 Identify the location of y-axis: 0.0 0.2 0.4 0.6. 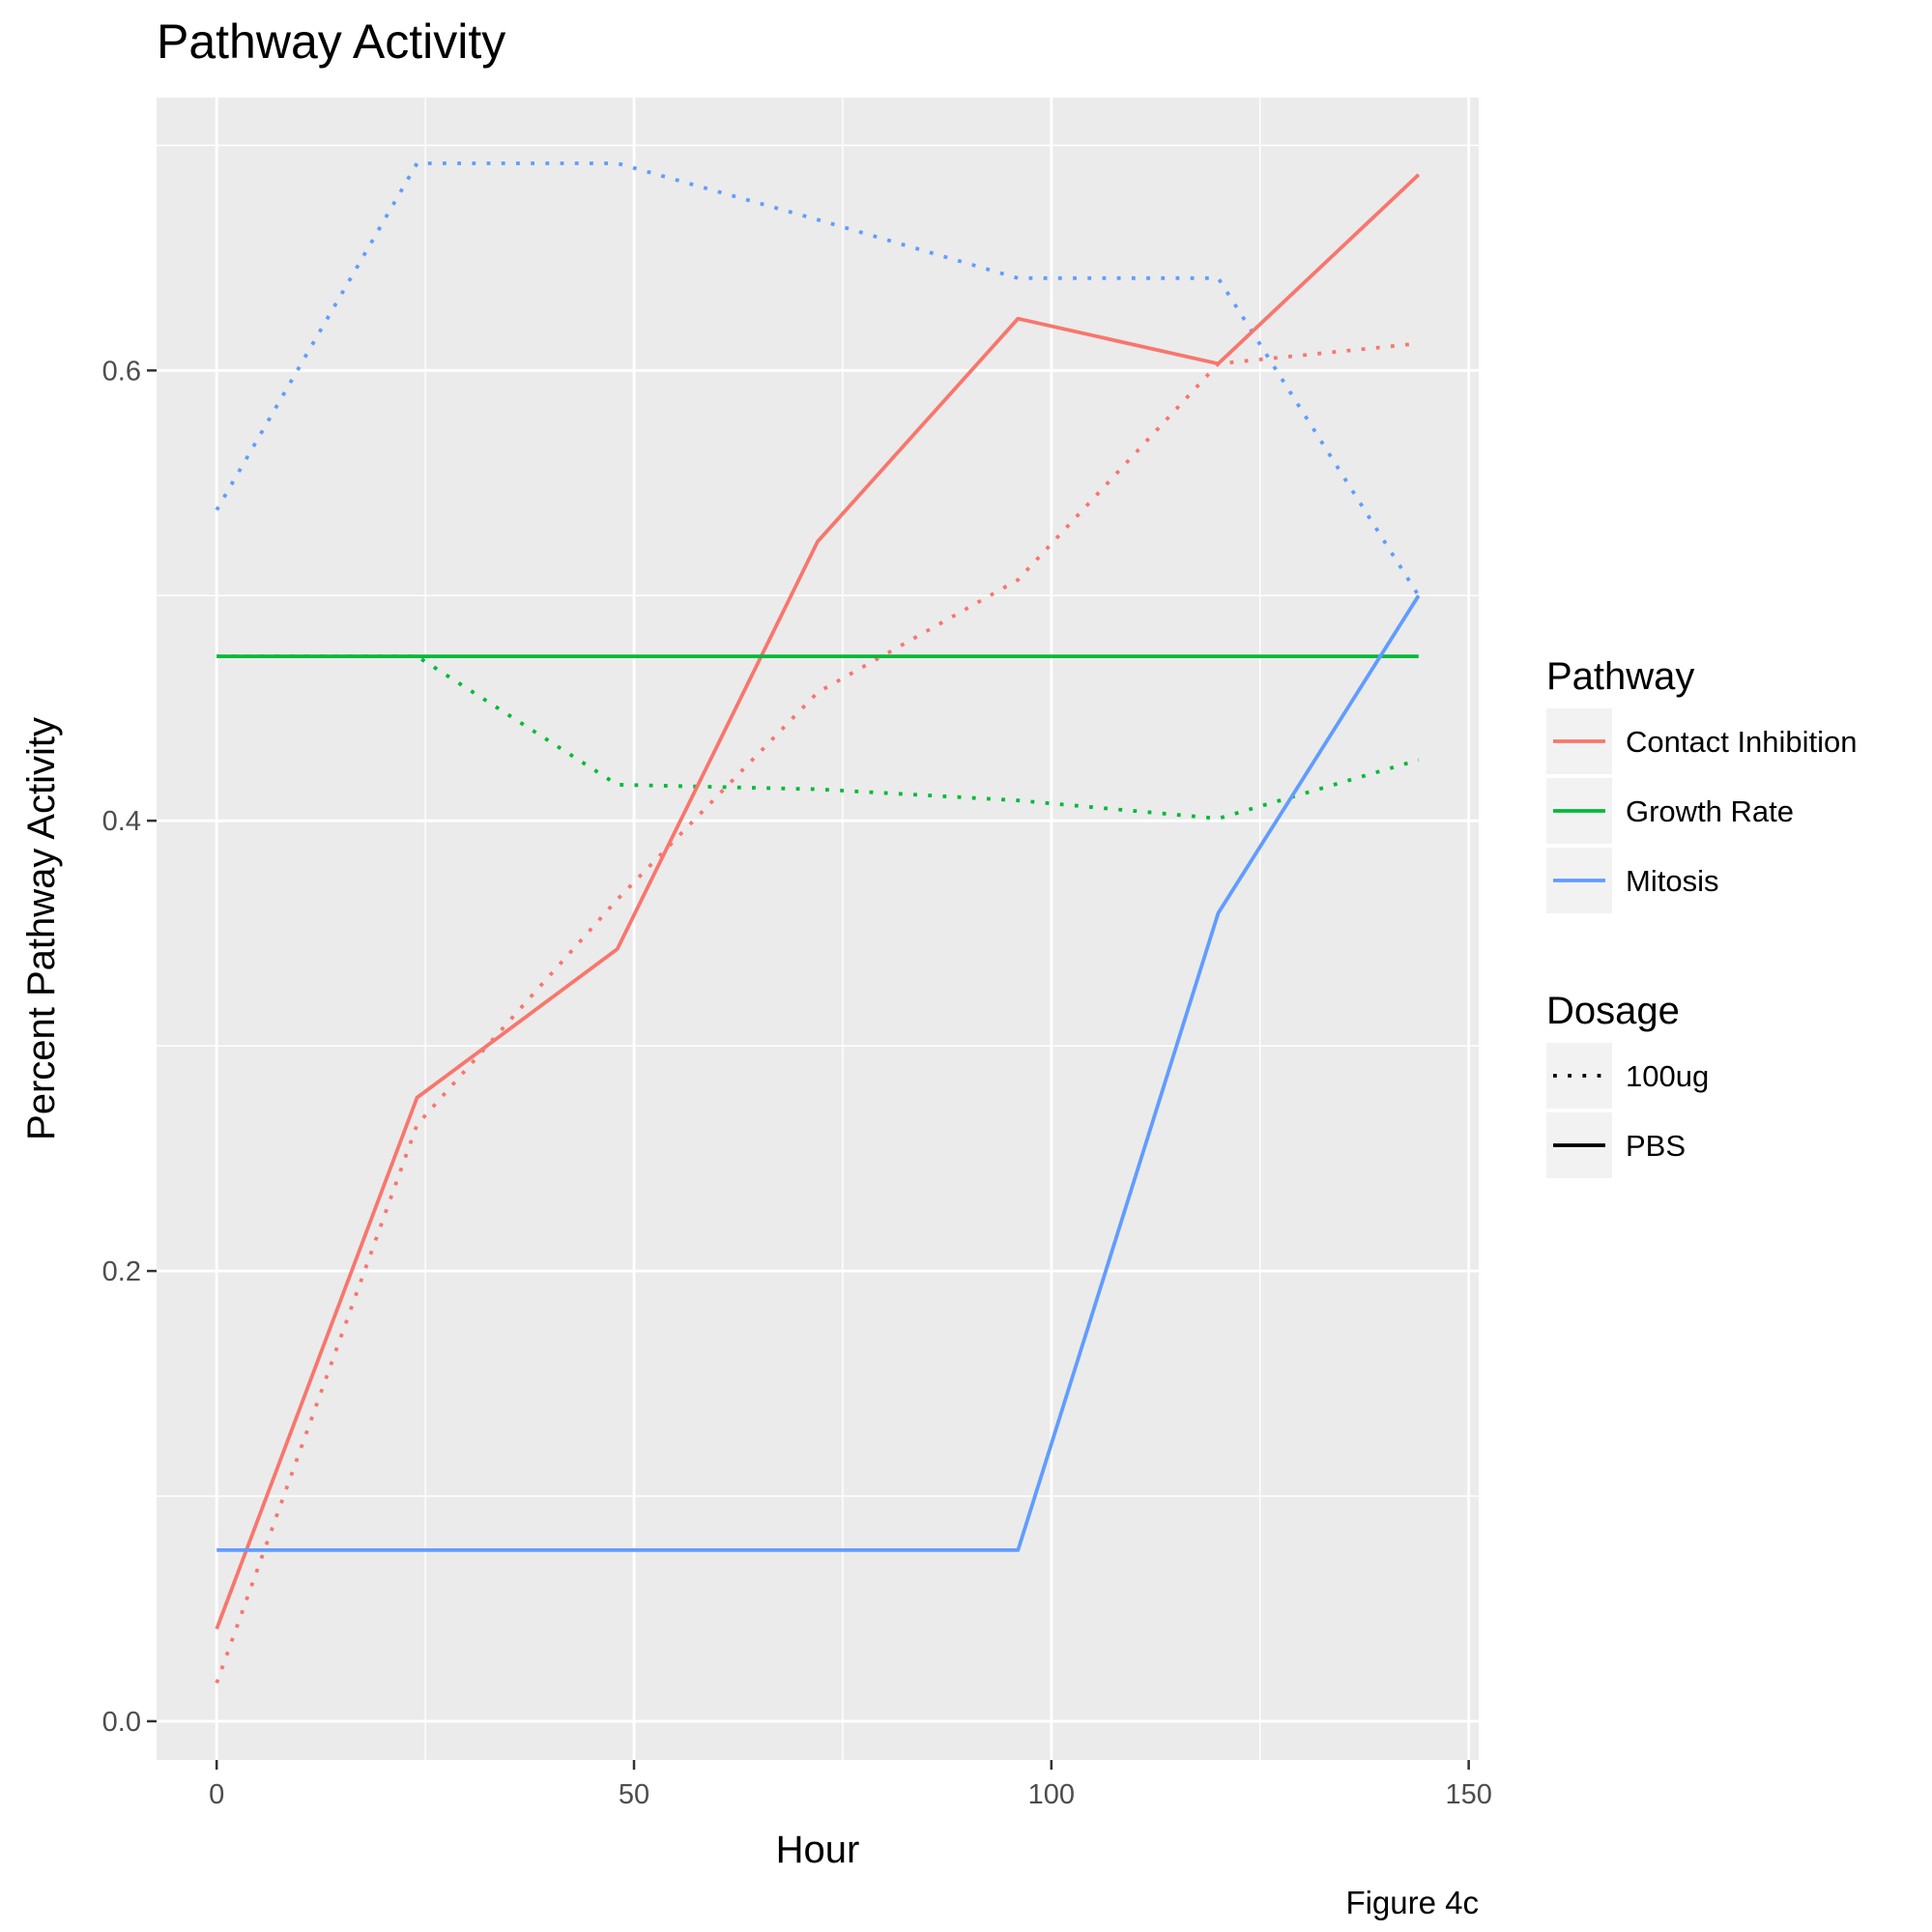
(129, 1047).